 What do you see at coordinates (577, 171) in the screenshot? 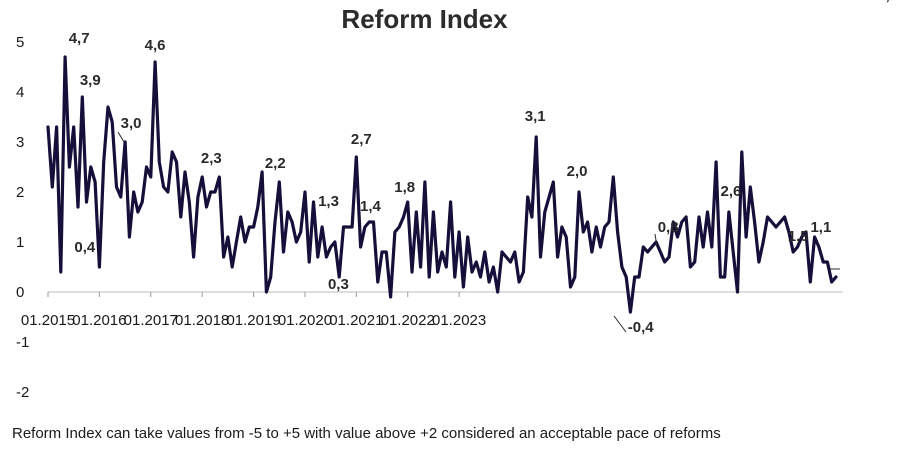
I see `data-label: 2,0` at bounding box center [577, 171].